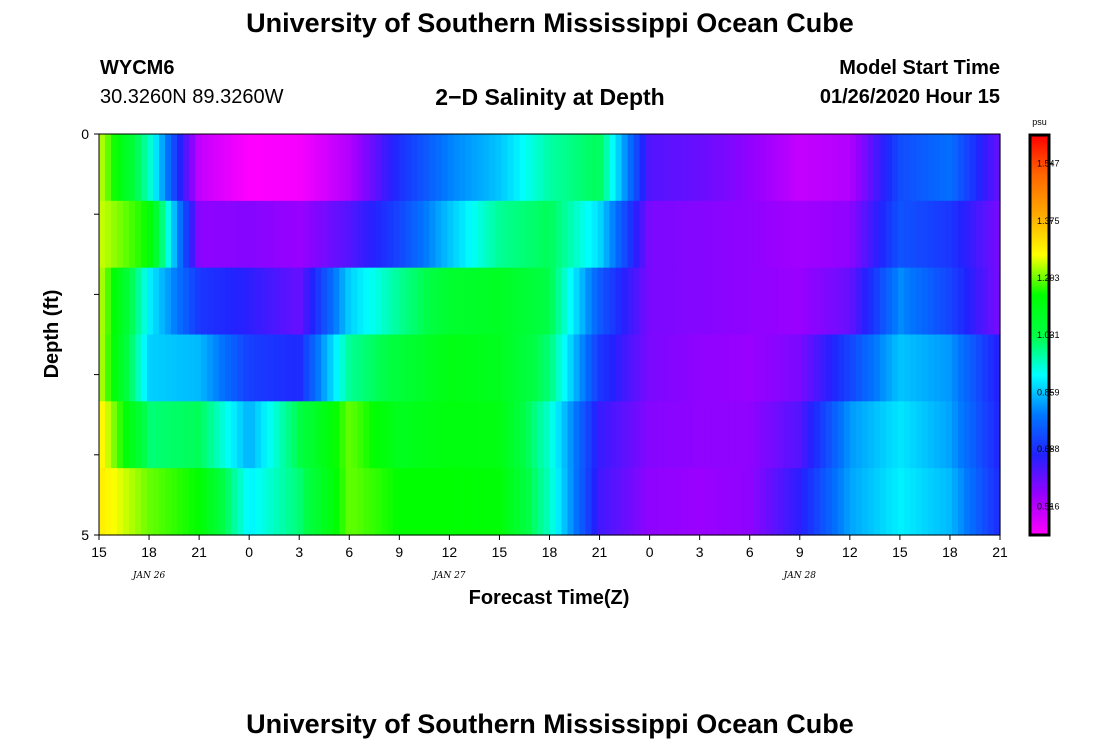 The height and width of the screenshot is (750, 1100). Describe the element at coordinates (1044, 327) in the screenshot. I see `colorbar: psu 1.547 1.375 1.203 1.031 0.859 0.688 0.516` at that location.